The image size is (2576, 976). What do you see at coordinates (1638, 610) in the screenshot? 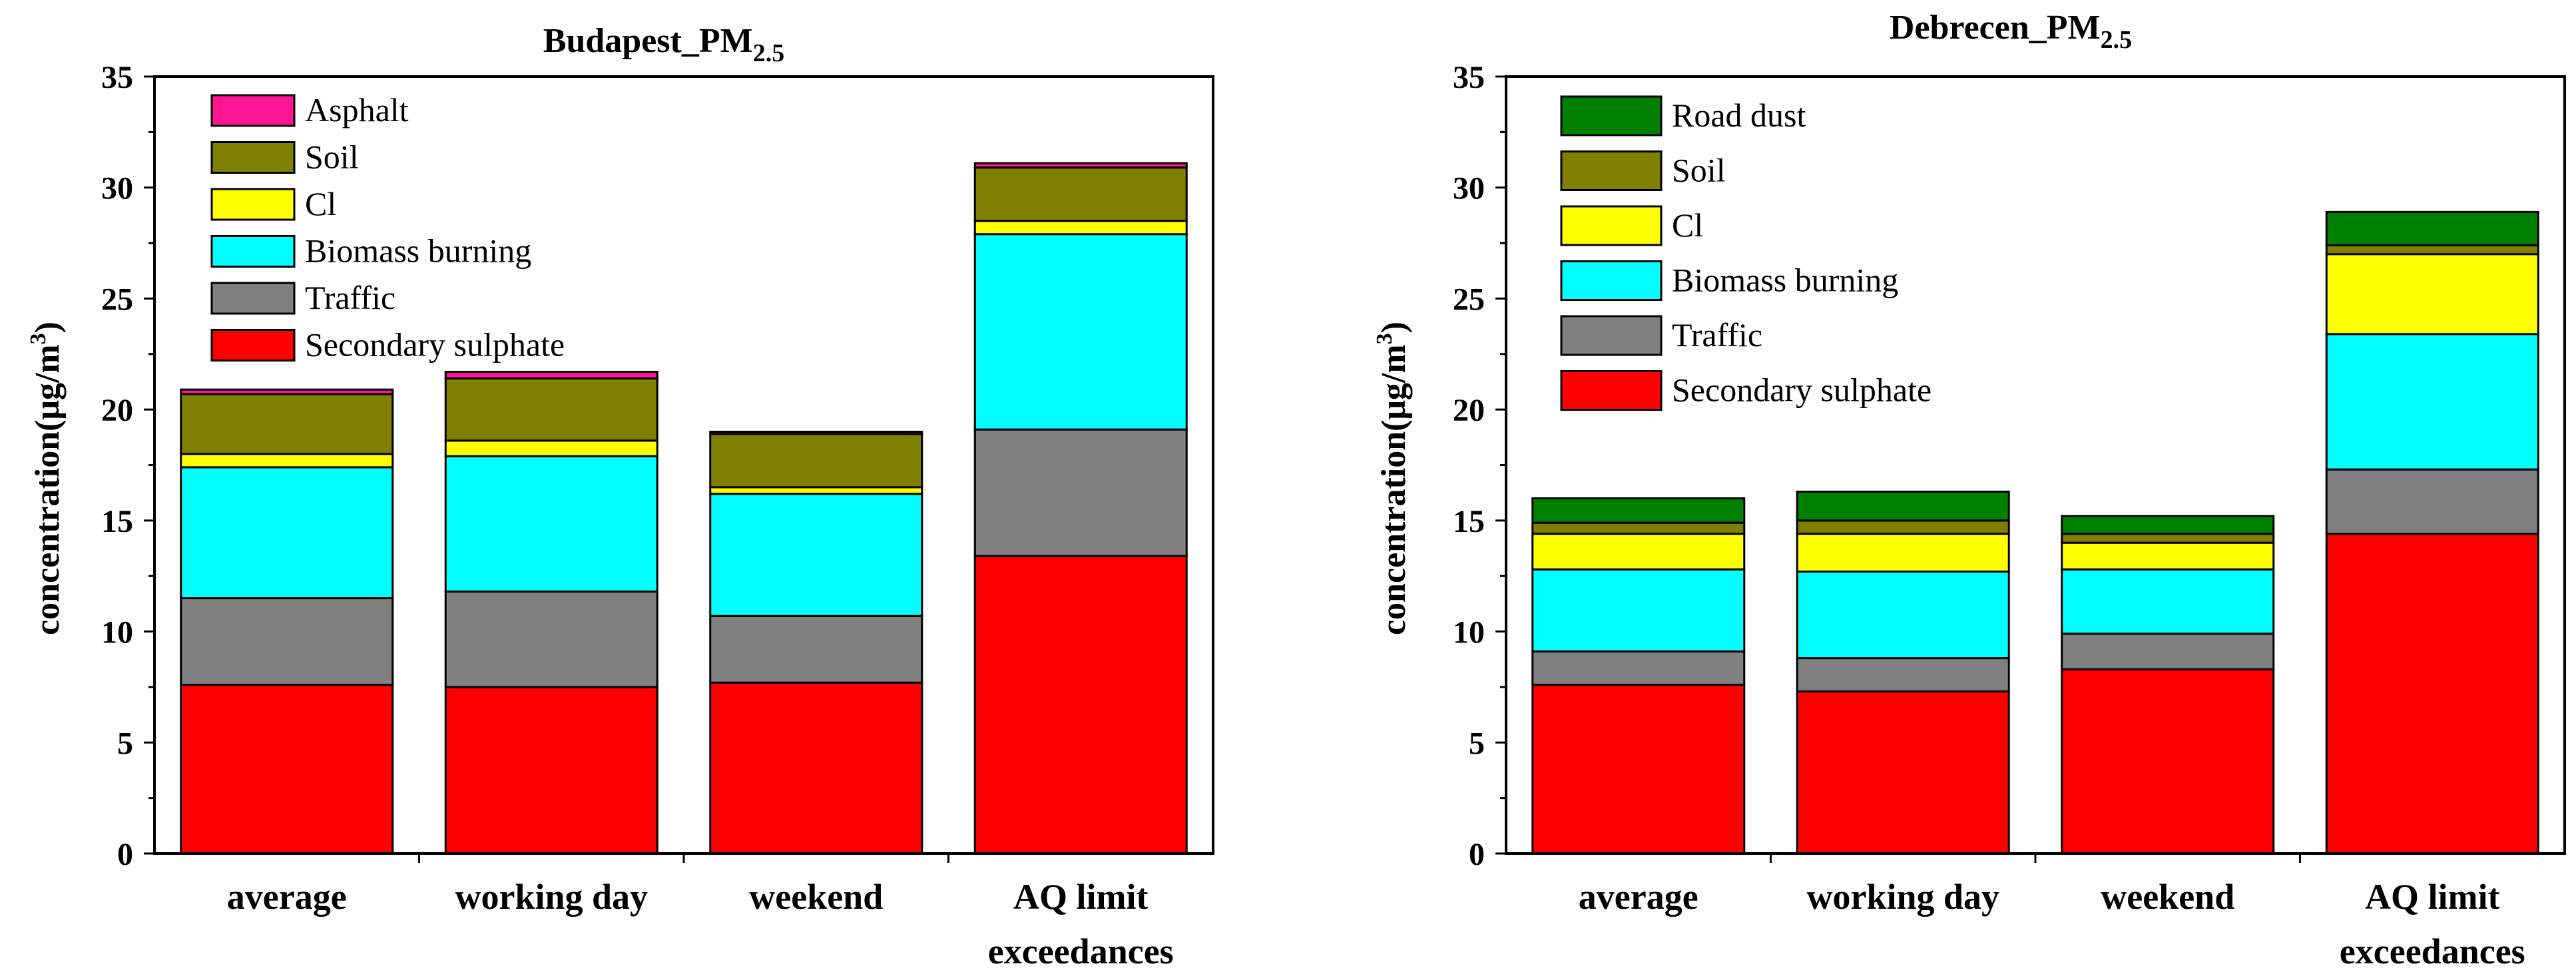
I see `bar-biomass-burning-average` at bounding box center [1638, 610].